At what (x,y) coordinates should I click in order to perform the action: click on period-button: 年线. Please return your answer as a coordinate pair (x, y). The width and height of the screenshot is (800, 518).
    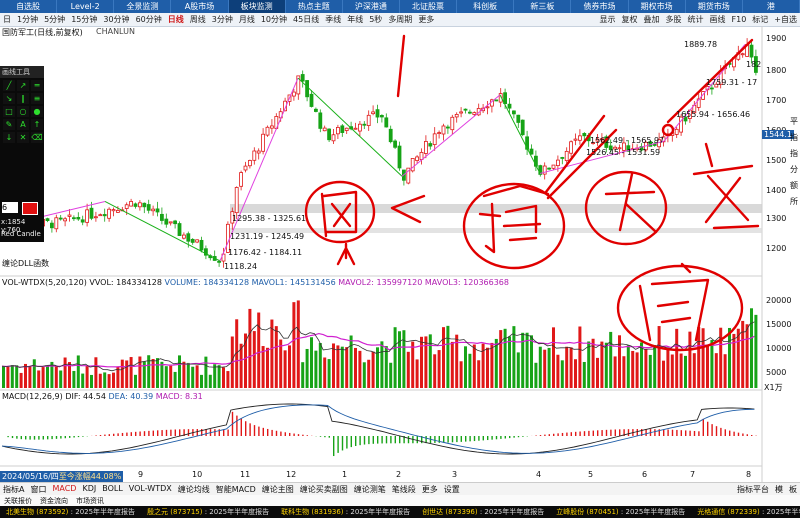
    Looking at the image, I should click on (355, 19).